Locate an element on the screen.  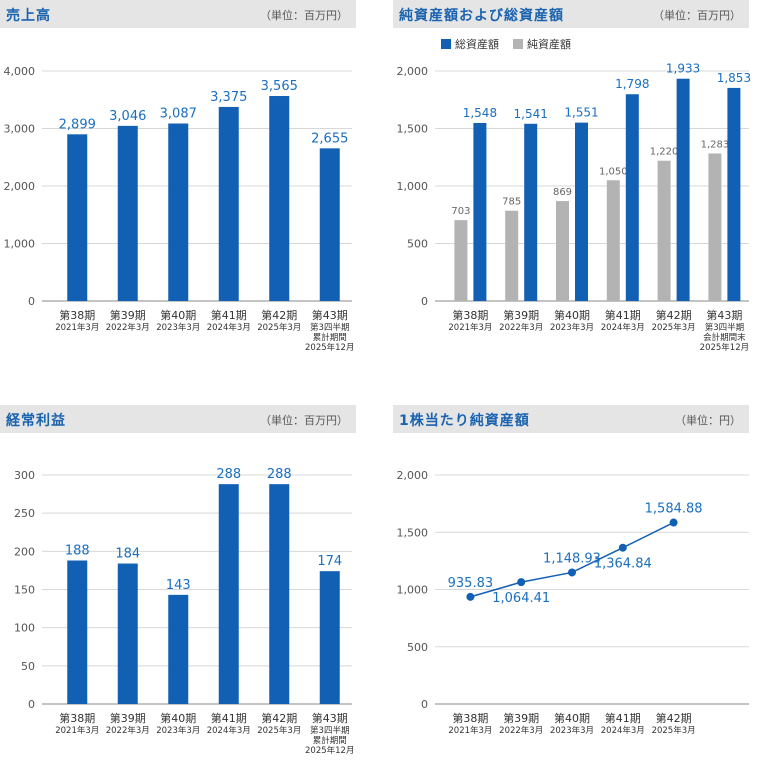
assets-header: 純資産額および総資産額 （単位：百万円） is located at coordinates (571, 14).